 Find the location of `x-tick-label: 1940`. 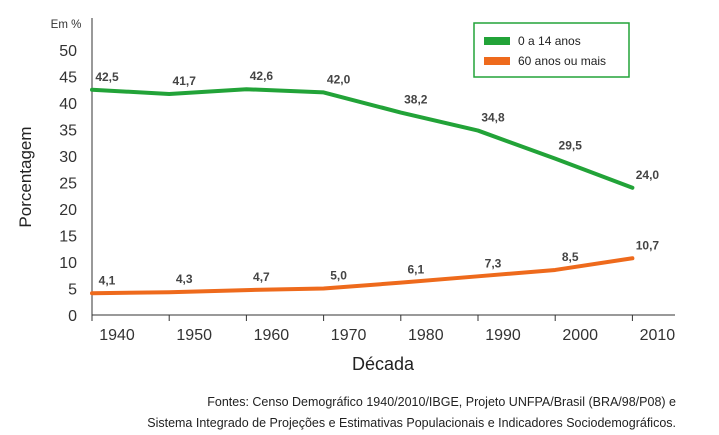

x-tick-label: 1940 is located at coordinates (117, 335).